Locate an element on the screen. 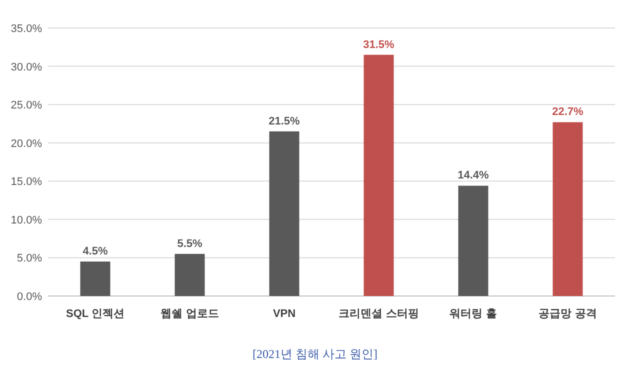 The image size is (630, 377). x-tick-label: 웹쉘 업로드 is located at coordinates (189, 314).